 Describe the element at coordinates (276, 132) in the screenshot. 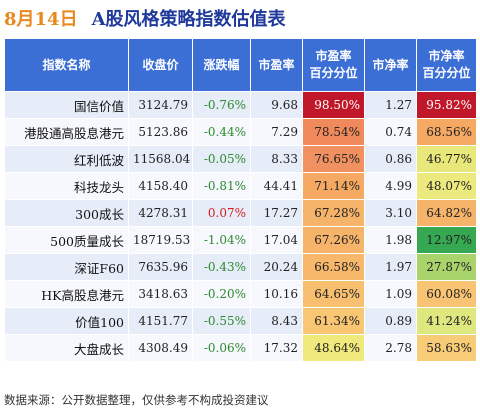

I see `pe-cell: 7.29` at that location.